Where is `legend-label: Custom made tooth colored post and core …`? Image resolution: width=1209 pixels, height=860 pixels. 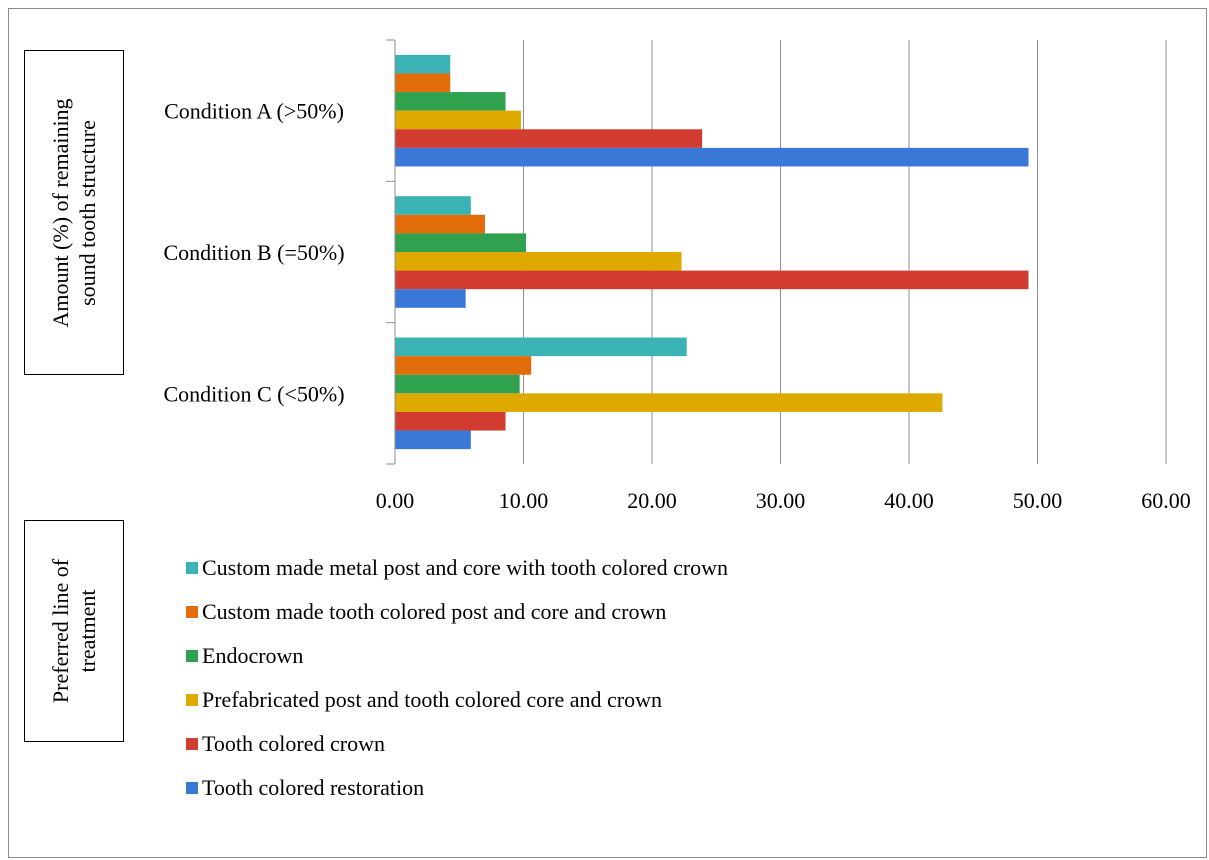 legend-label: Custom made tooth colored post and core … is located at coordinates (434, 611).